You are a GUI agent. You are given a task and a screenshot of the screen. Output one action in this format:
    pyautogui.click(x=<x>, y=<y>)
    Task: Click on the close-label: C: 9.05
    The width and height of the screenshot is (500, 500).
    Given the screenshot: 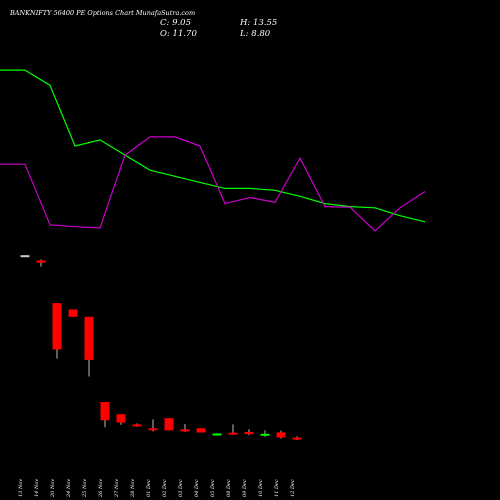 What is the action you would take?
    pyautogui.click(x=175, y=23)
    